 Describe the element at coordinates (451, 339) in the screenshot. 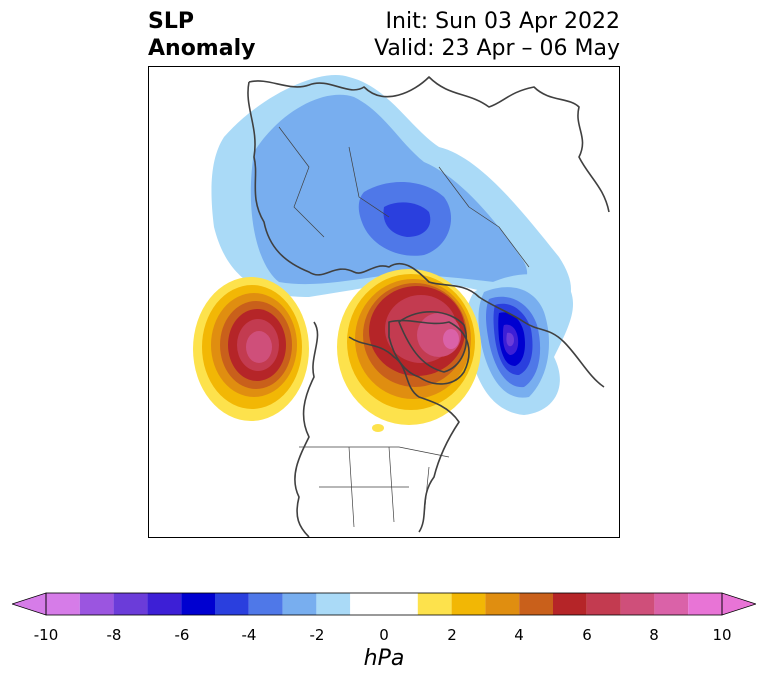

I see `grl-plus8` at that location.